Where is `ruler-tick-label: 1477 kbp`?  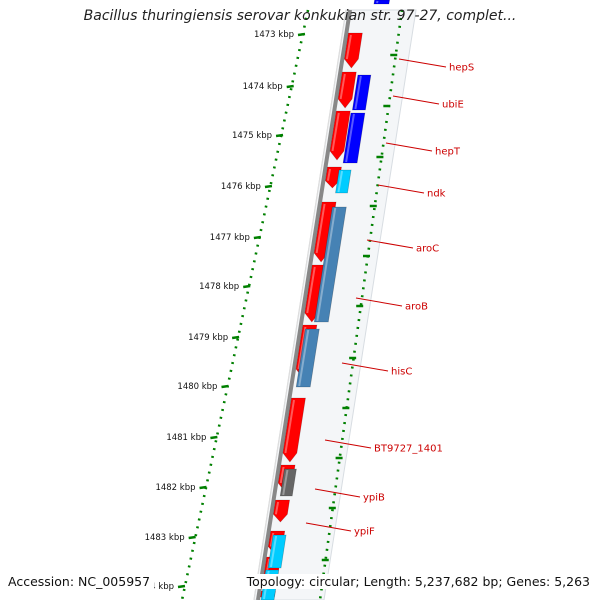 ruler-tick-label: 1477 kbp is located at coordinates (230, 238).